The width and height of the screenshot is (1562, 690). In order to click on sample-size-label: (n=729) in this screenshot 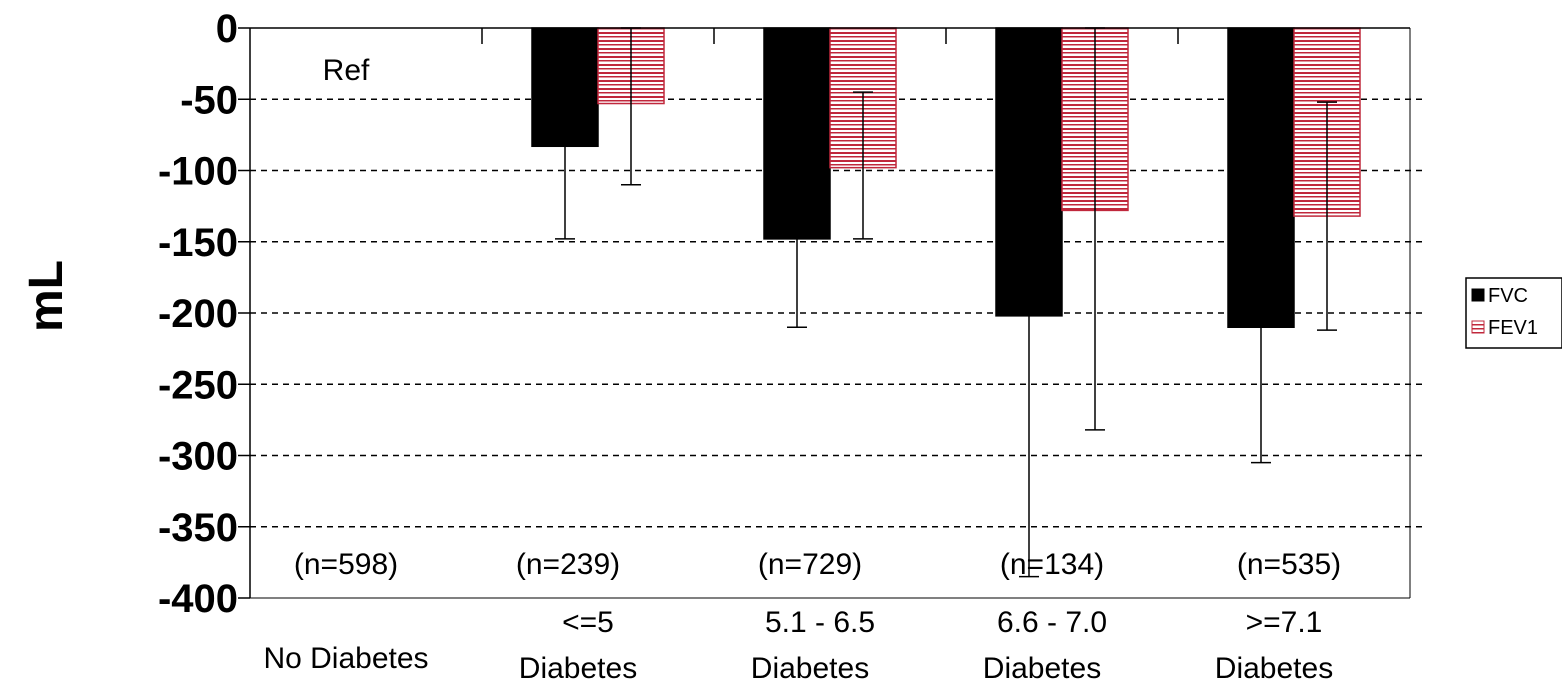, I will do `click(810, 564)`.